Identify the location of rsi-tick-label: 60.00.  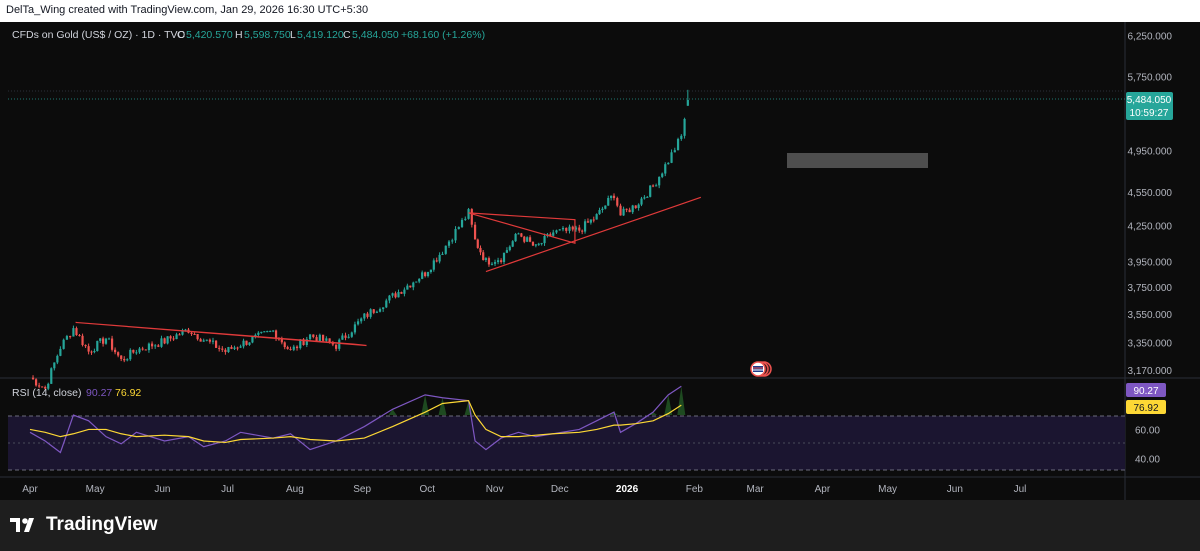
(1147, 430).